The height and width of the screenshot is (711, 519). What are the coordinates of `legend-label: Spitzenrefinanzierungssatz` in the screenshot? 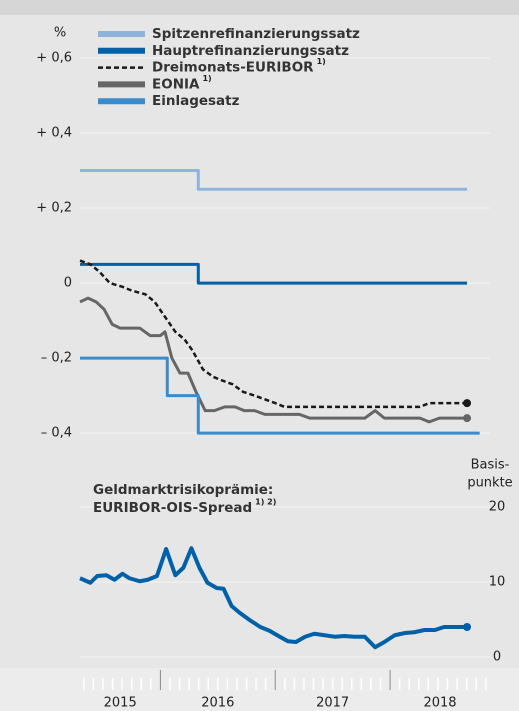 It's located at (256, 34).